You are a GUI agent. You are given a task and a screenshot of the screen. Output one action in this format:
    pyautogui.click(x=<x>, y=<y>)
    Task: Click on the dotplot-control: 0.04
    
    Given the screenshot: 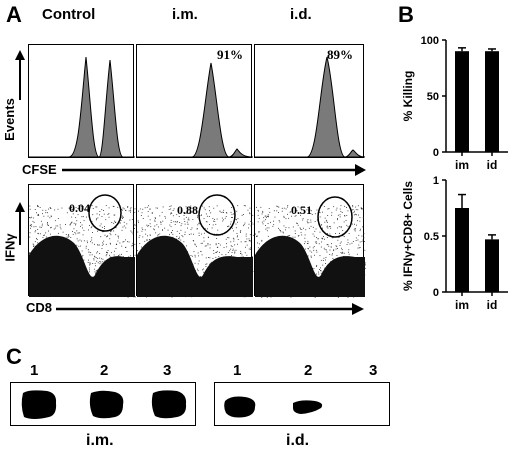 What is the action you would take?
    pyautogui.click(x=82, y=241)
    